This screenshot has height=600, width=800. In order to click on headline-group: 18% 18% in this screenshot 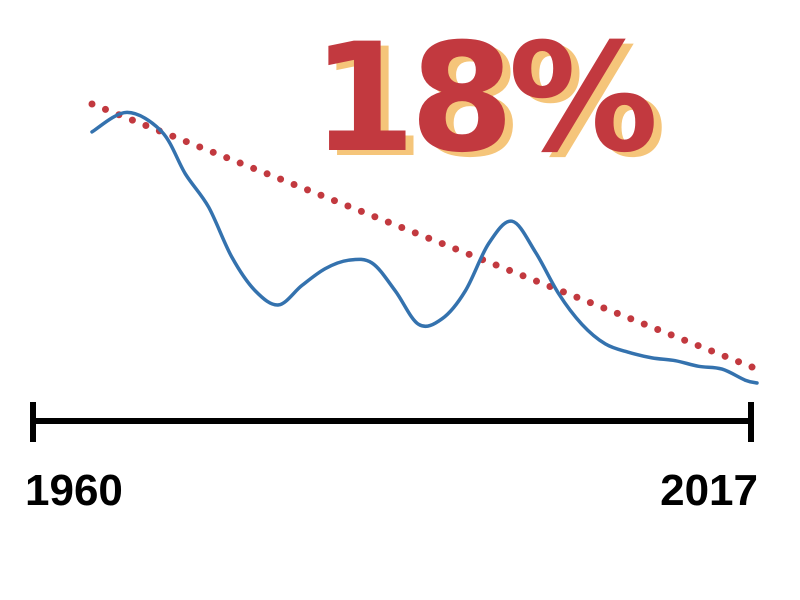, I will do `click(489, 101)`.